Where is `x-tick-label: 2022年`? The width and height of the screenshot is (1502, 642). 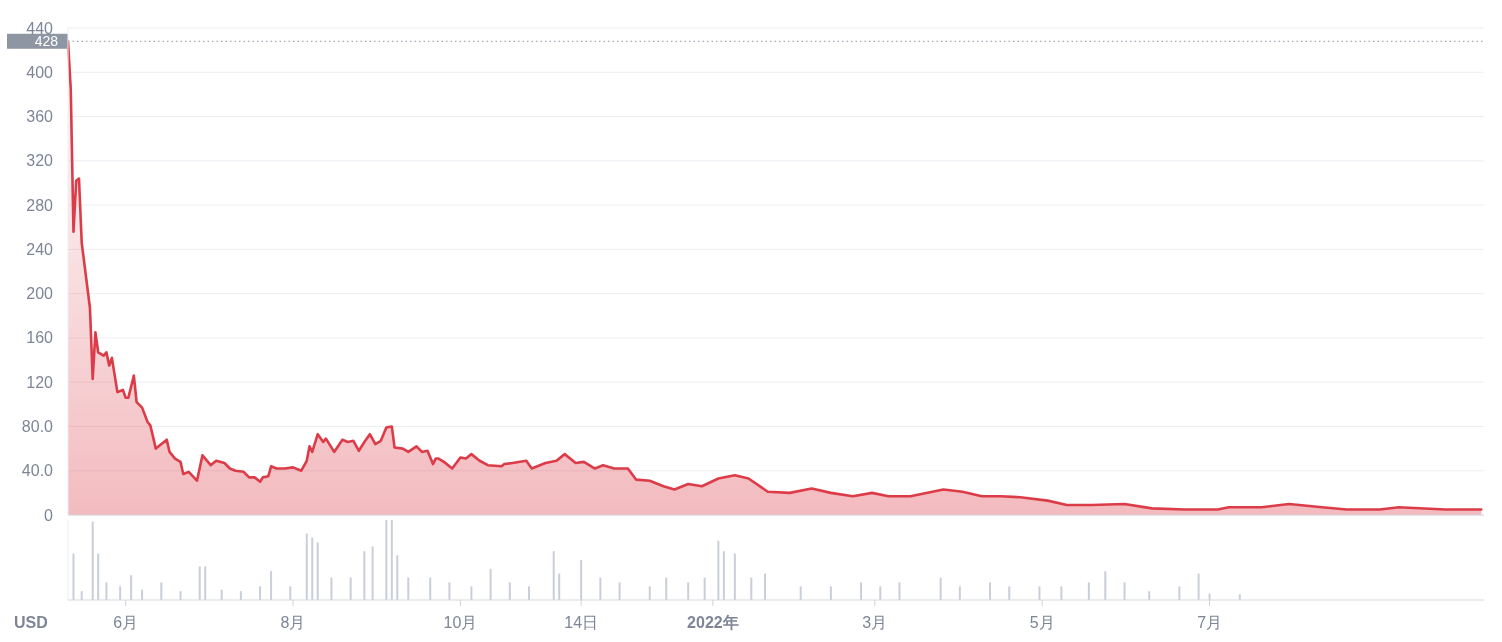 x-tick-label: 2022年 is located at coordinates (713, 622).